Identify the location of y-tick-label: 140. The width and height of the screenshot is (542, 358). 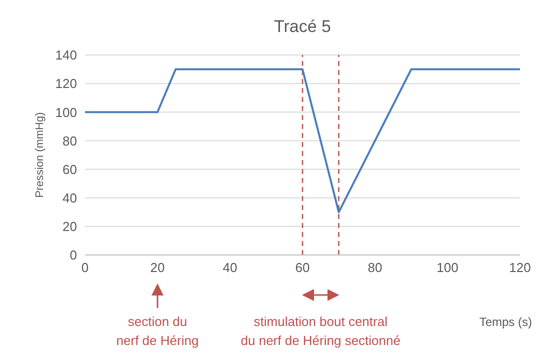
(66, 55).